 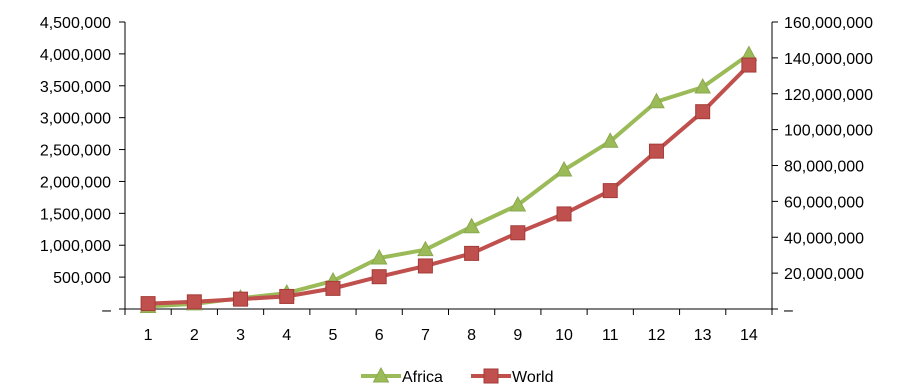 What do you see at coordinates (491, 376) in the screenshot?
I see `world-legend-marker` at bounding box center [491, 376].